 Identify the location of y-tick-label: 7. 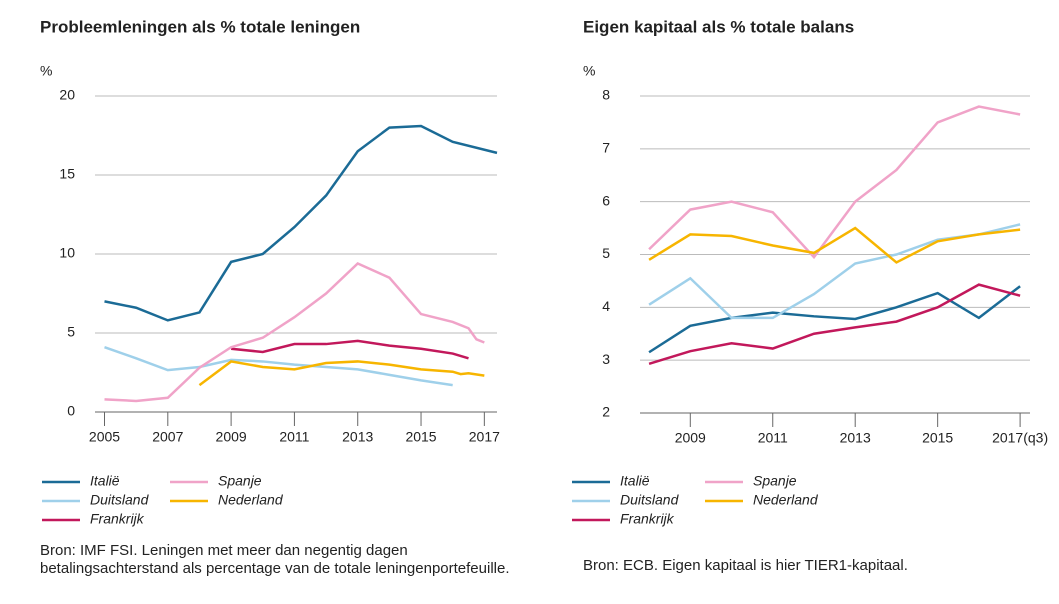
(606, 148).